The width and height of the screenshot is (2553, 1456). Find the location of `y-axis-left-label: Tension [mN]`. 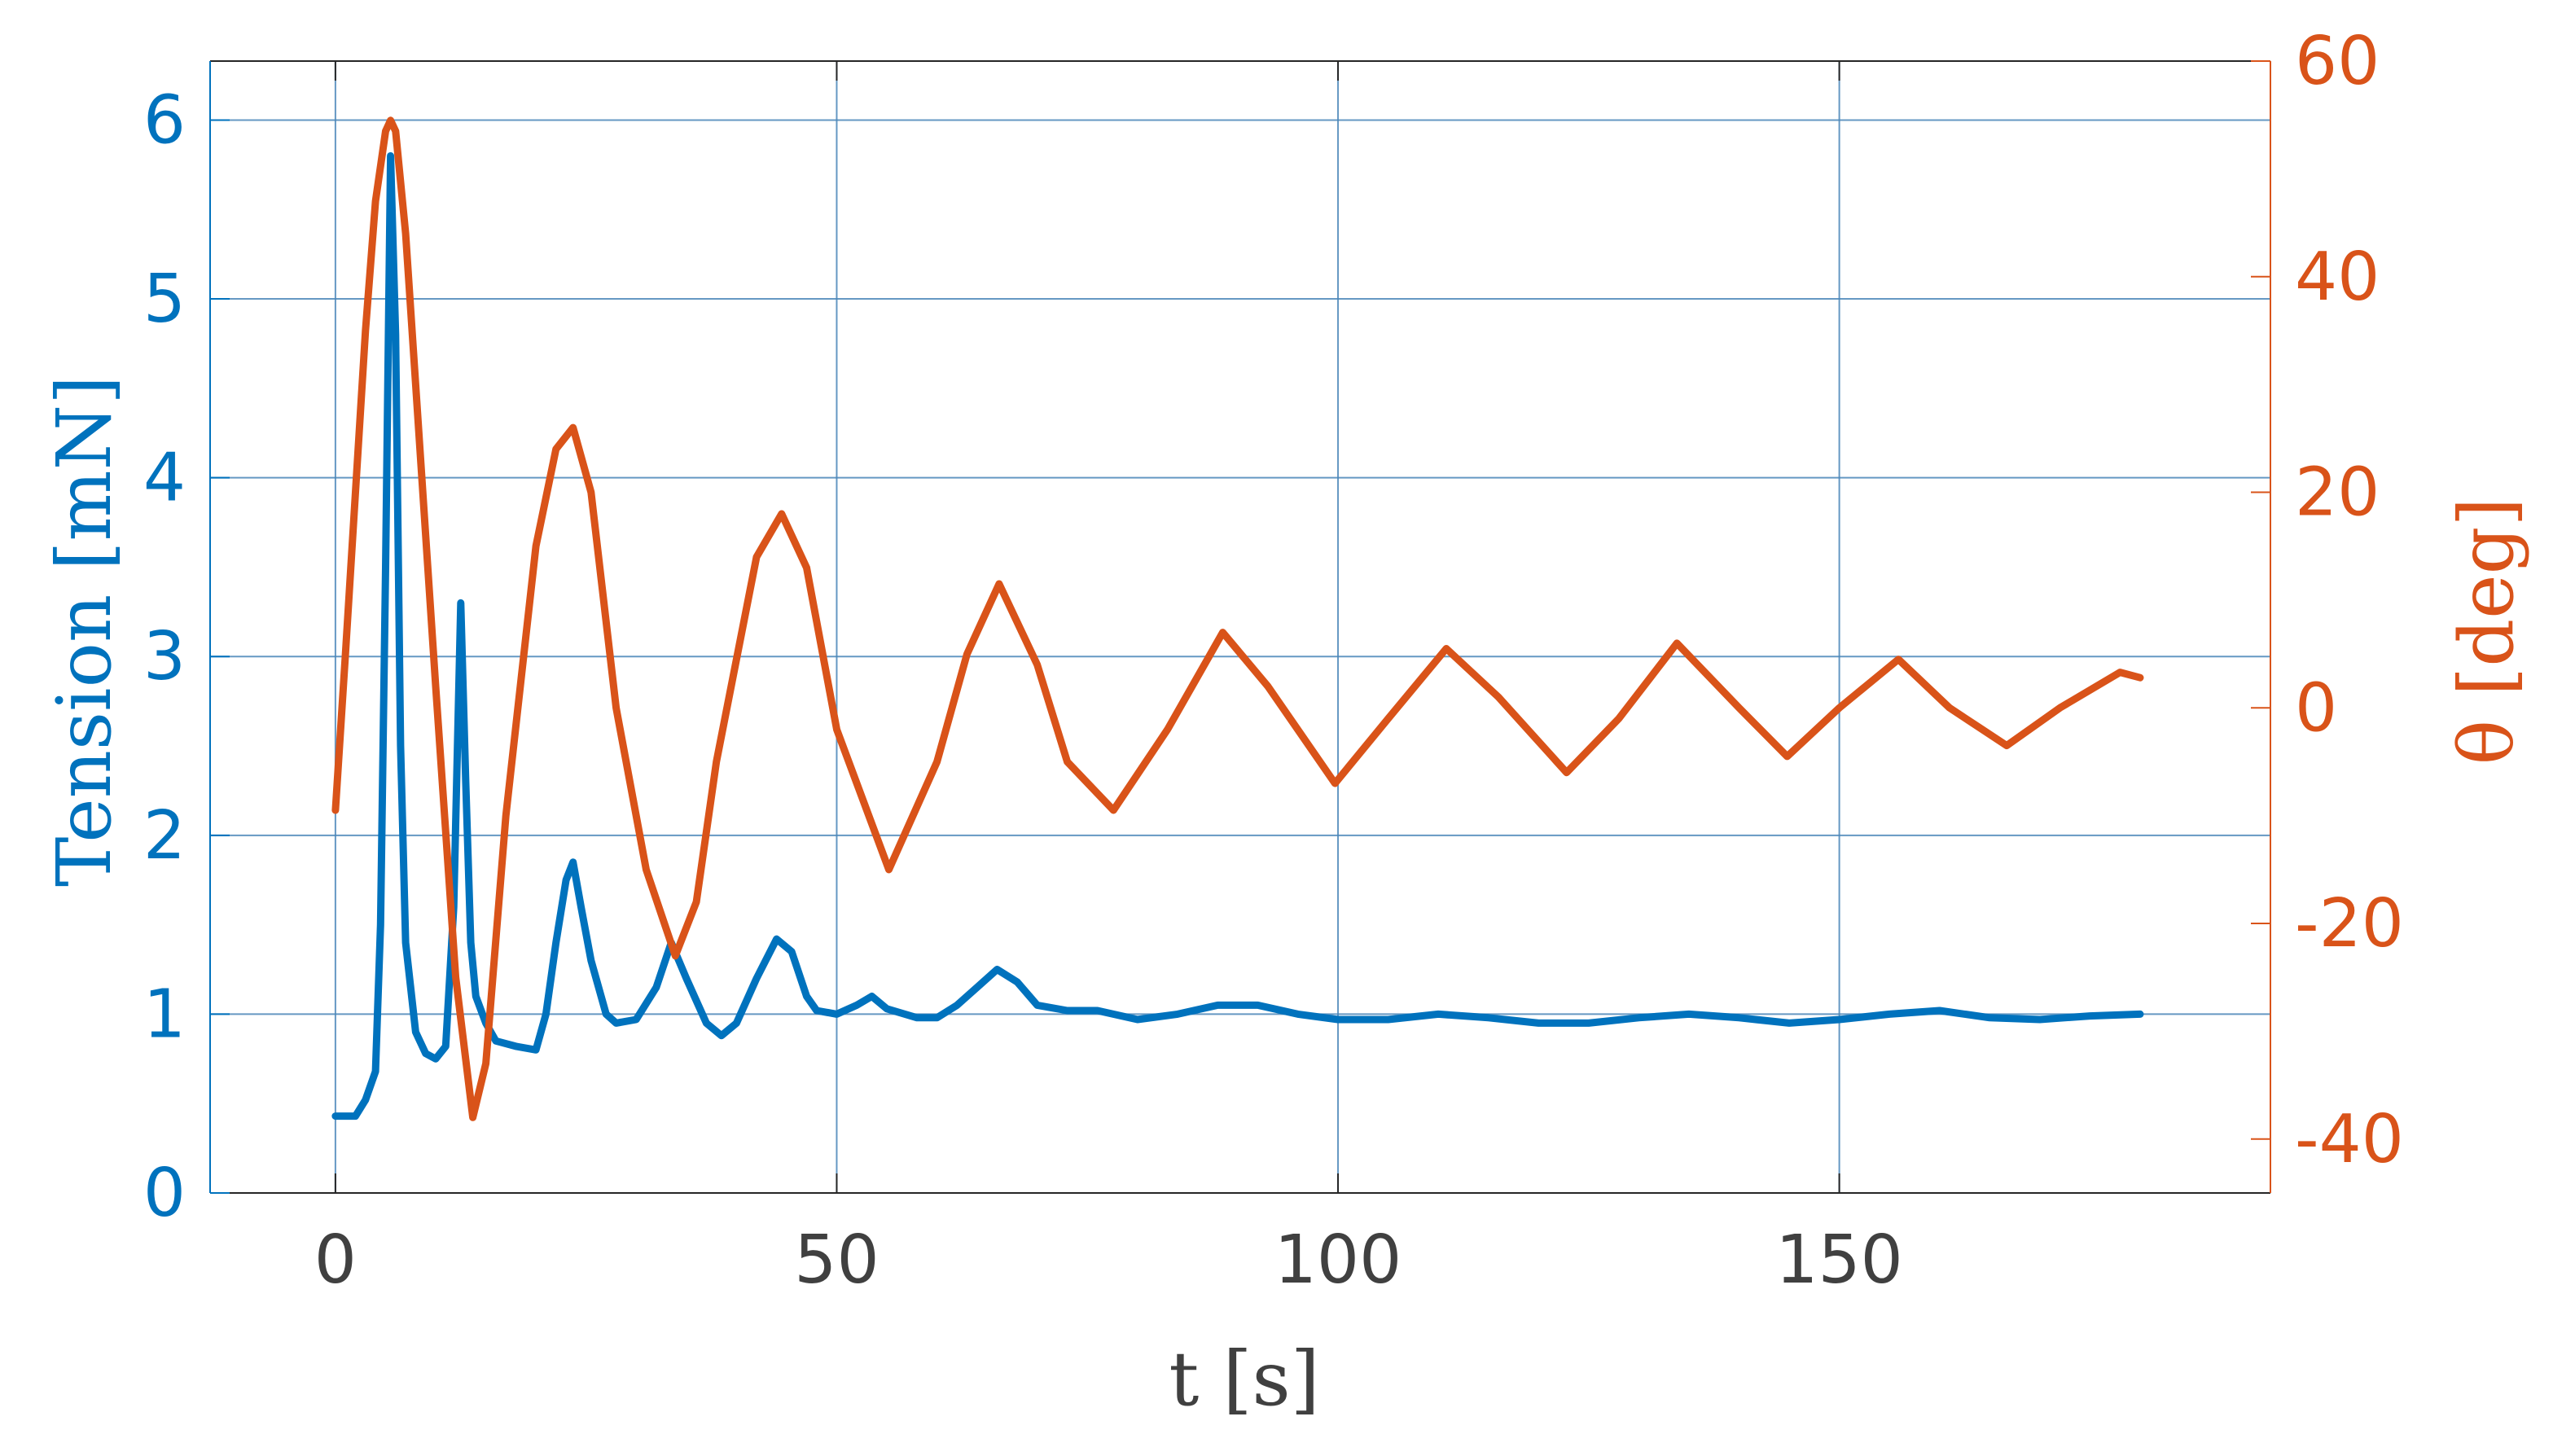

y-axis-left-label: Tension [mN] is located at coordinates (84, 631).